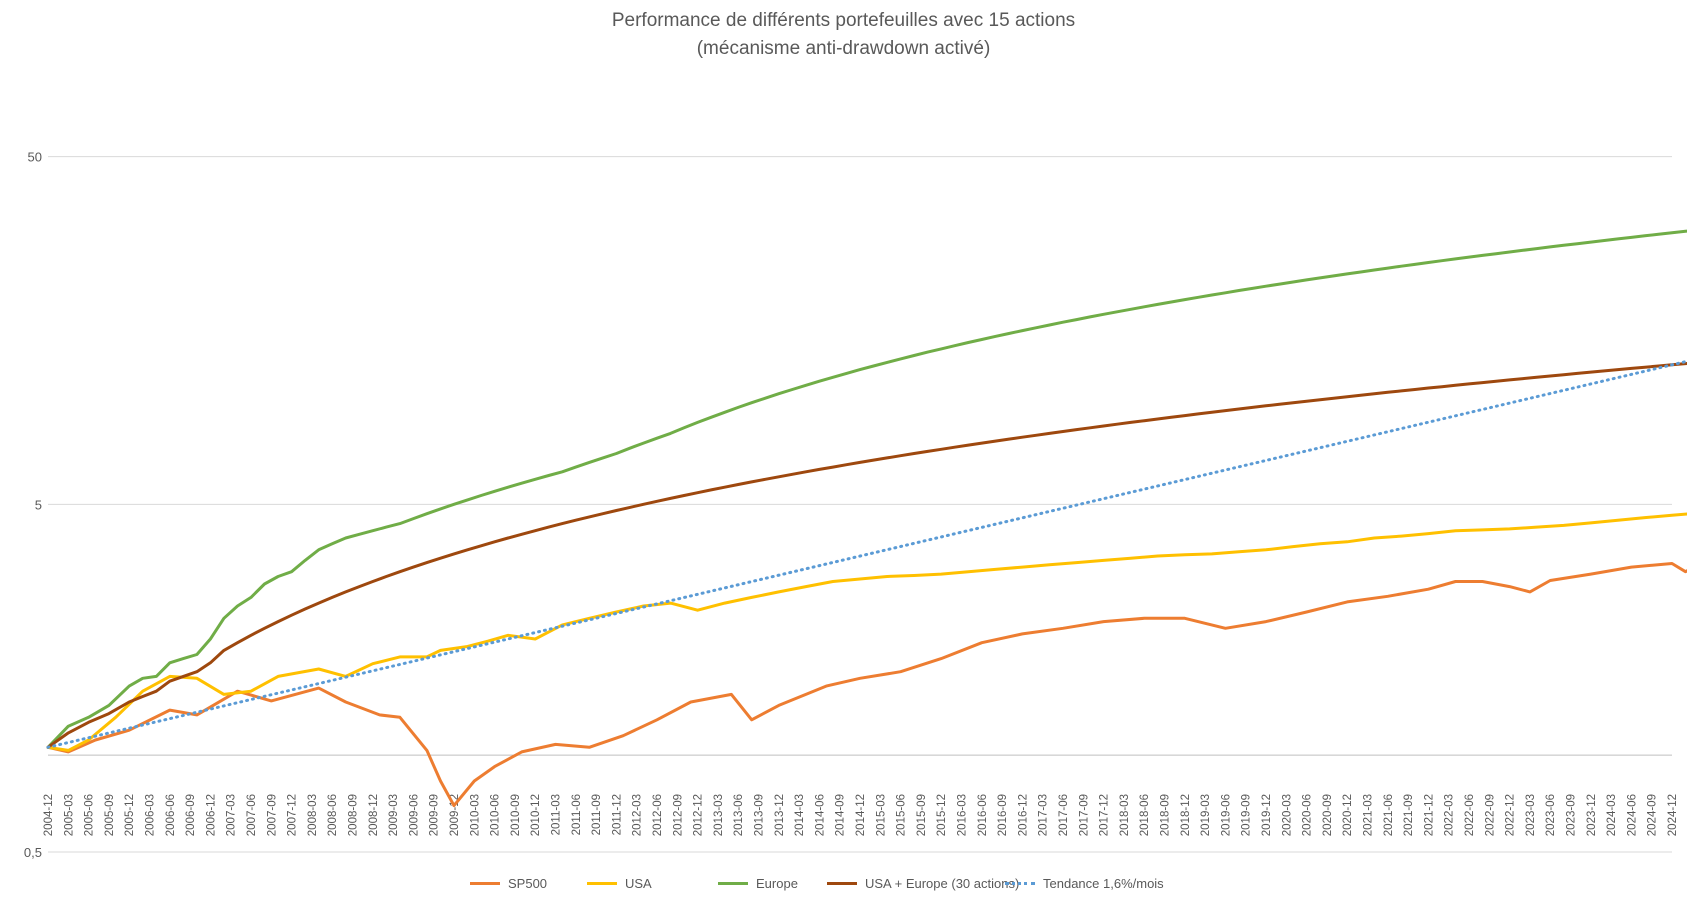 This screenshot has width=1687, height=906. Describe the element at coordinates (843, 48) in the screenshot. I see `chart-subtitle: (mécanisme anti-drawdown activé)` at that location.